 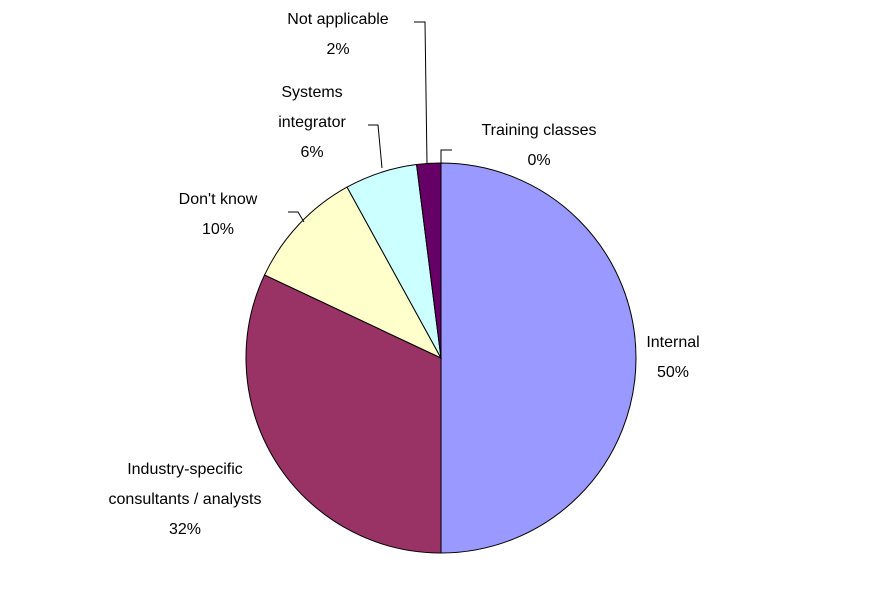 I want to click on value-label: 6%, so click(x=312, y=152).